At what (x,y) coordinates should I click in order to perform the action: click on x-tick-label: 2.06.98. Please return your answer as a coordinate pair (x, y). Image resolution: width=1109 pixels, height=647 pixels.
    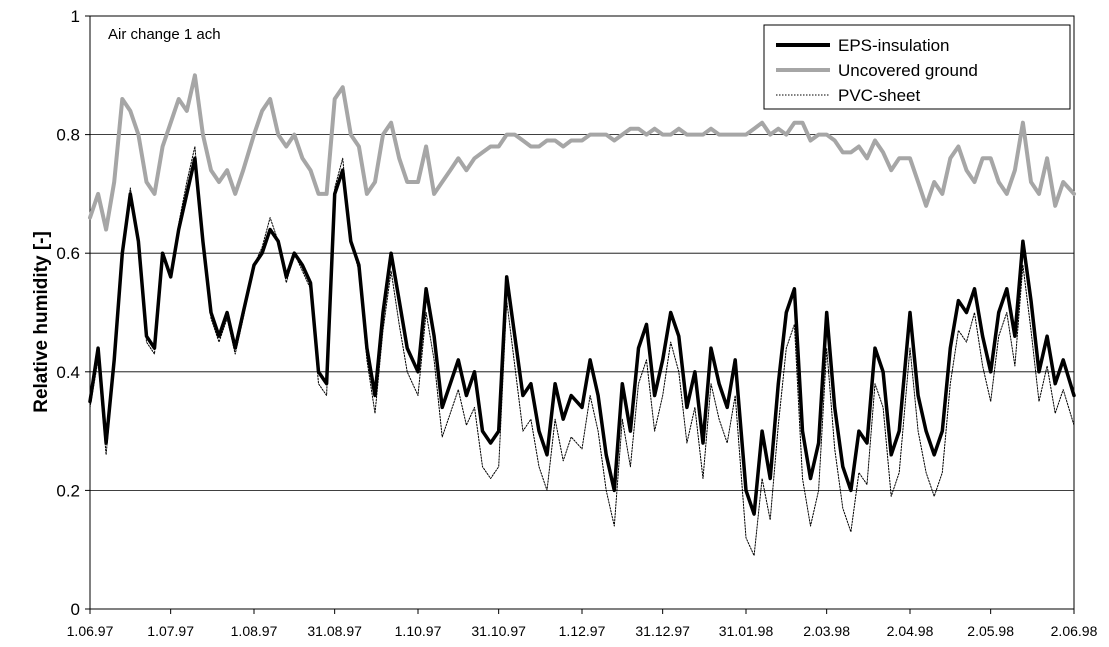
    Looking at the image, I should click on (1074, 631).